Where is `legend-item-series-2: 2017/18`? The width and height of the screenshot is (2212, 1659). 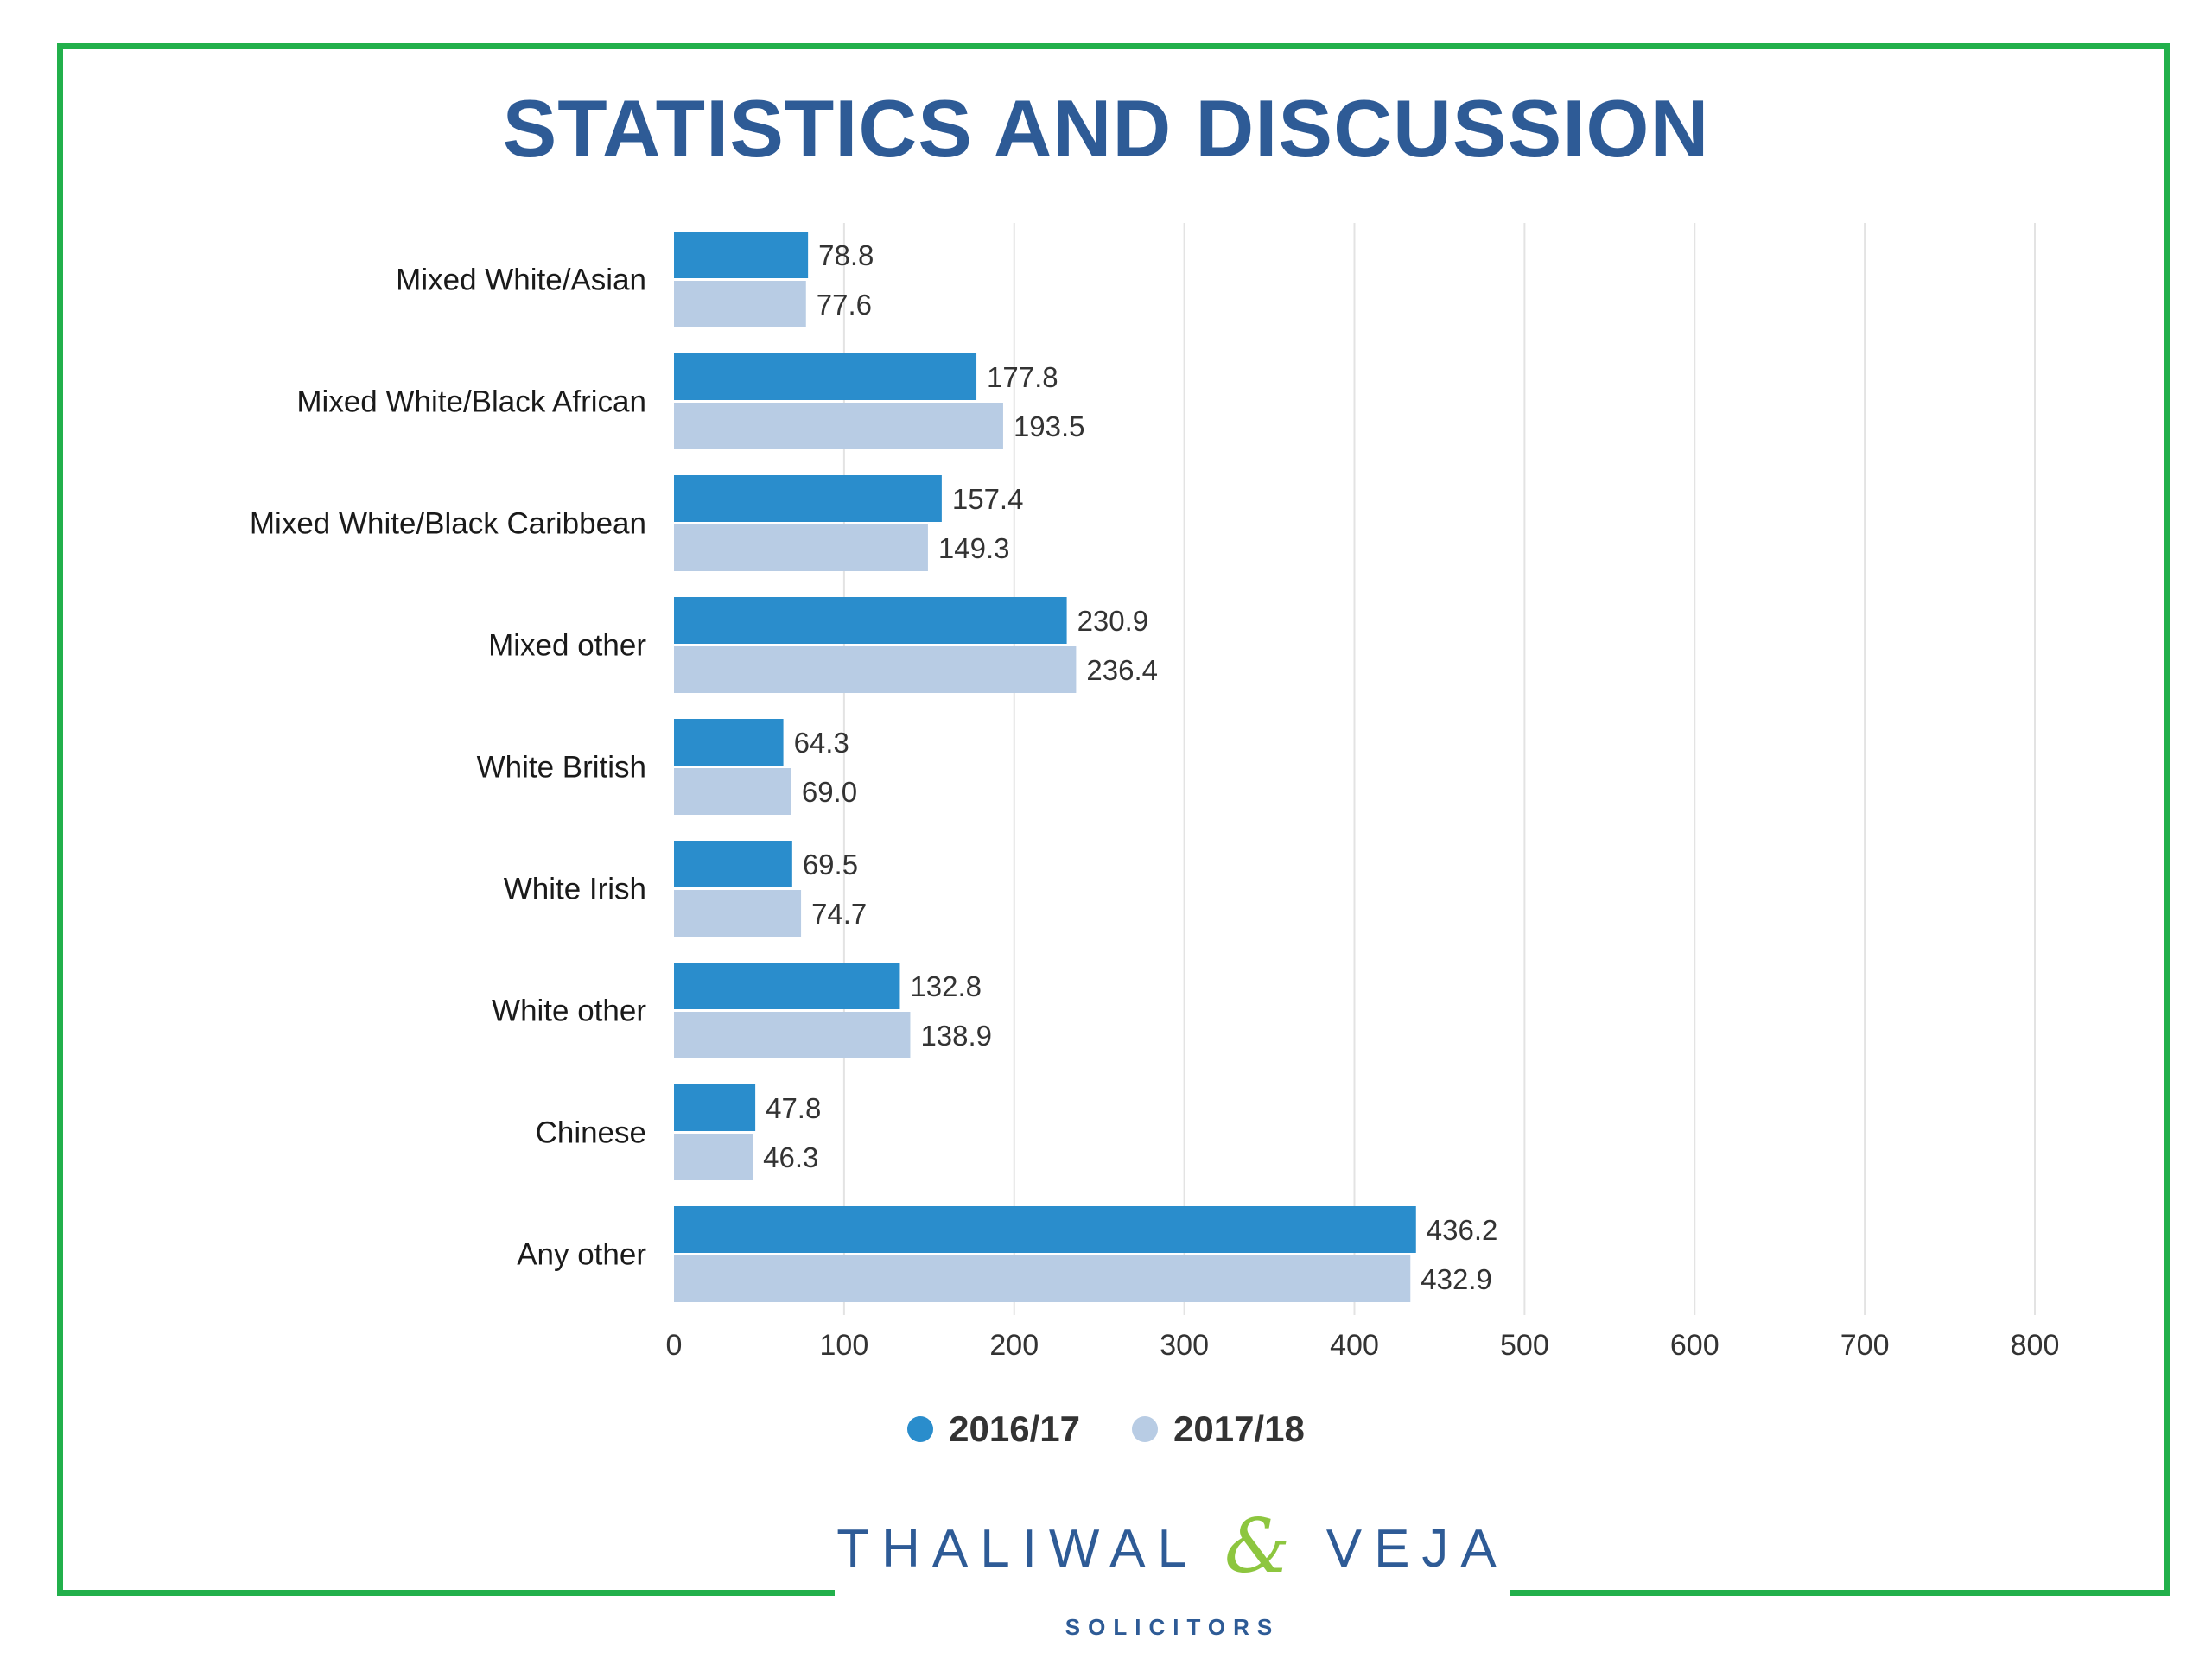 legend-item-series-2: 2017/18 is located at coordinates (1218, 1429).